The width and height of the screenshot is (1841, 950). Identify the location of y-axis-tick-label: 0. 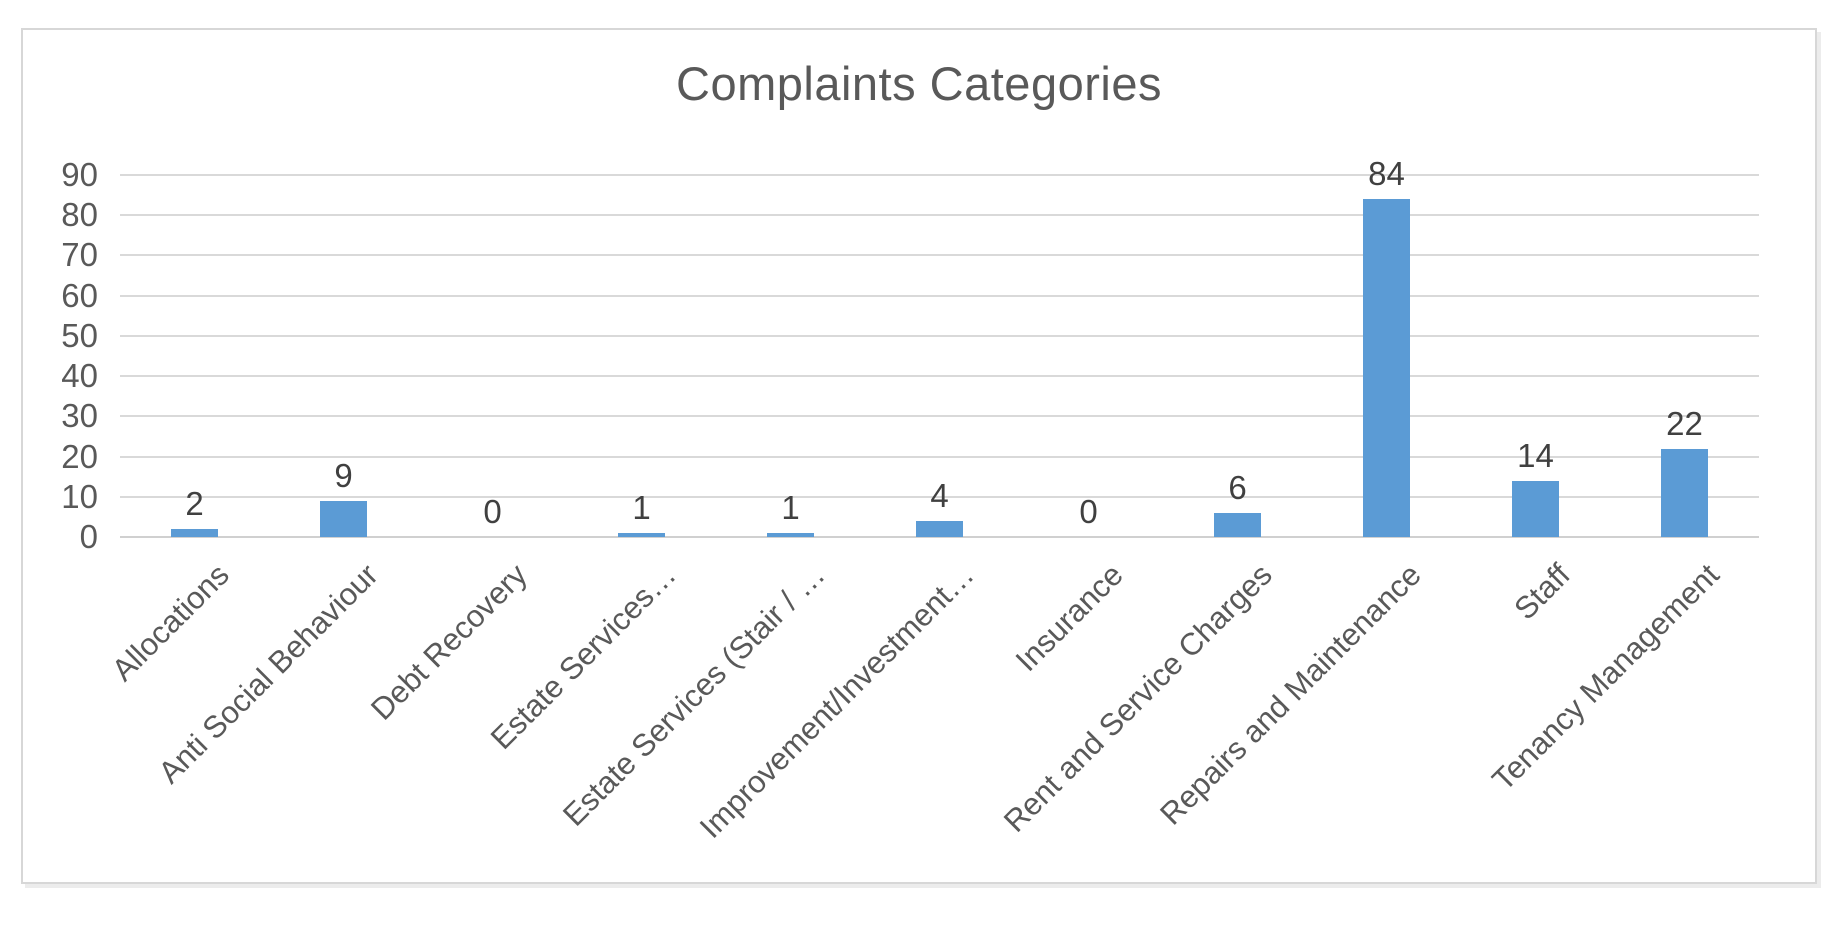
(88, 536).